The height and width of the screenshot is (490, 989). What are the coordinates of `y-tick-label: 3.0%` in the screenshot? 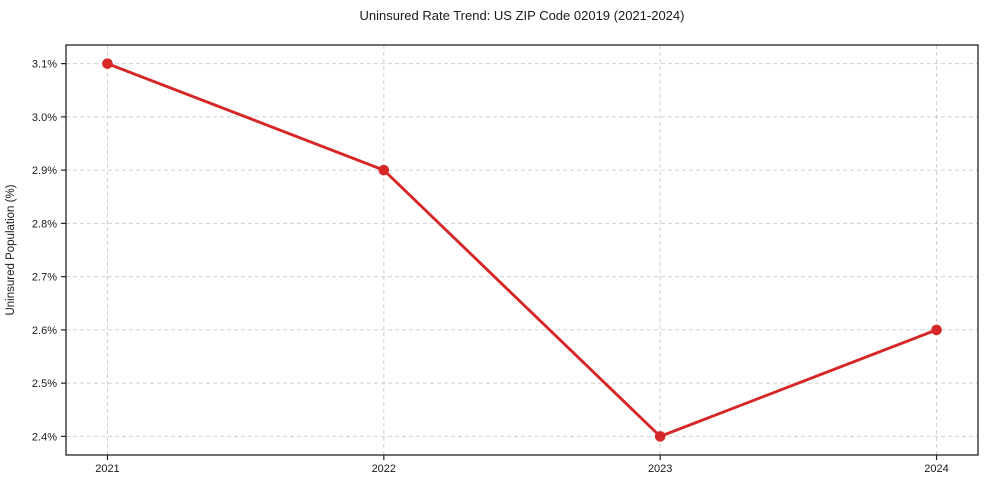 It's located at (44, 118).